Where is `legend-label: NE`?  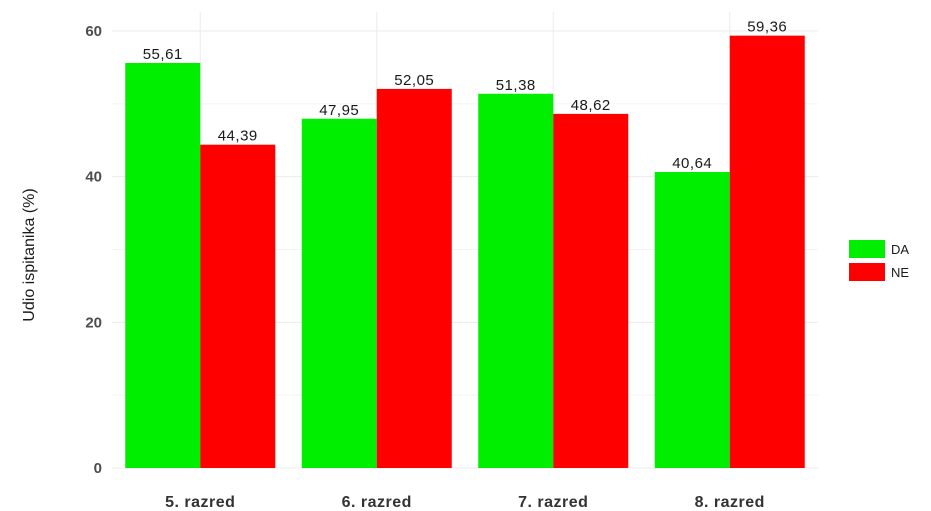
legend-label: NE is located at coordinates (900, 272).